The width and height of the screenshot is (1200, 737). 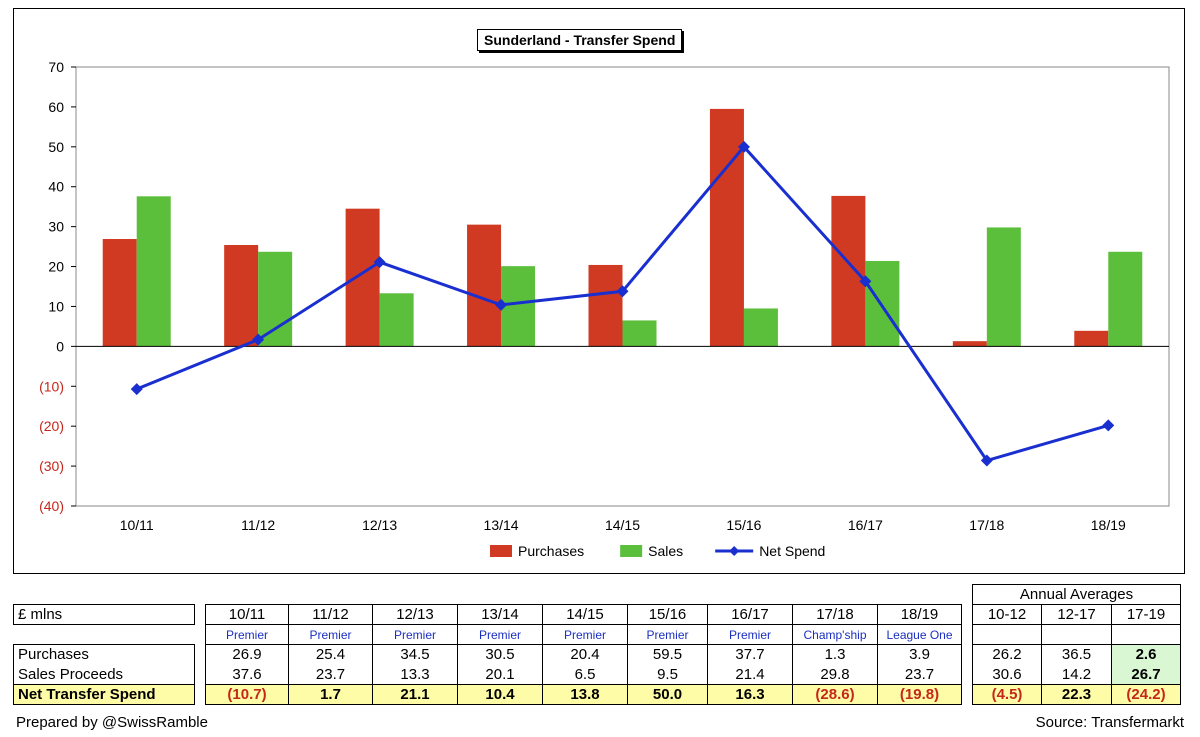 What do you see at coordinates (1076, 614) in the screenshot?
I see `avg-period-header: 12-17` at bounding box center [1076, 614].